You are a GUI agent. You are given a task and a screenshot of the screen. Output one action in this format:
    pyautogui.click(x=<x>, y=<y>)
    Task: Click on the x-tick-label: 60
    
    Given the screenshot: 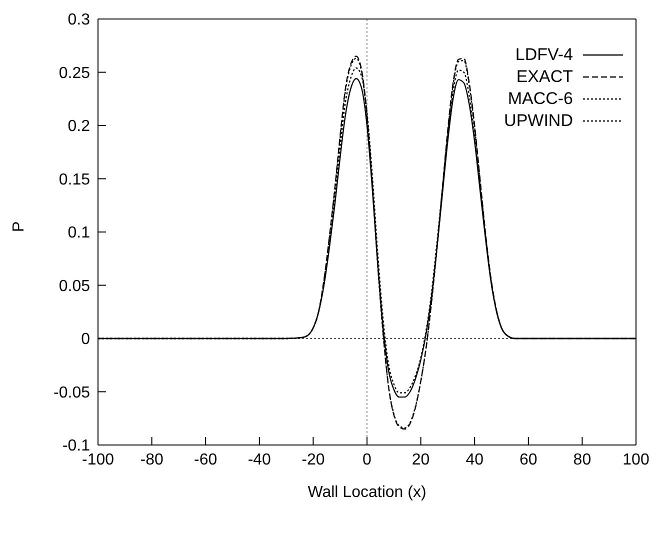 What is the action you would take?
    pyautogui.click(x=529, y=459)
    